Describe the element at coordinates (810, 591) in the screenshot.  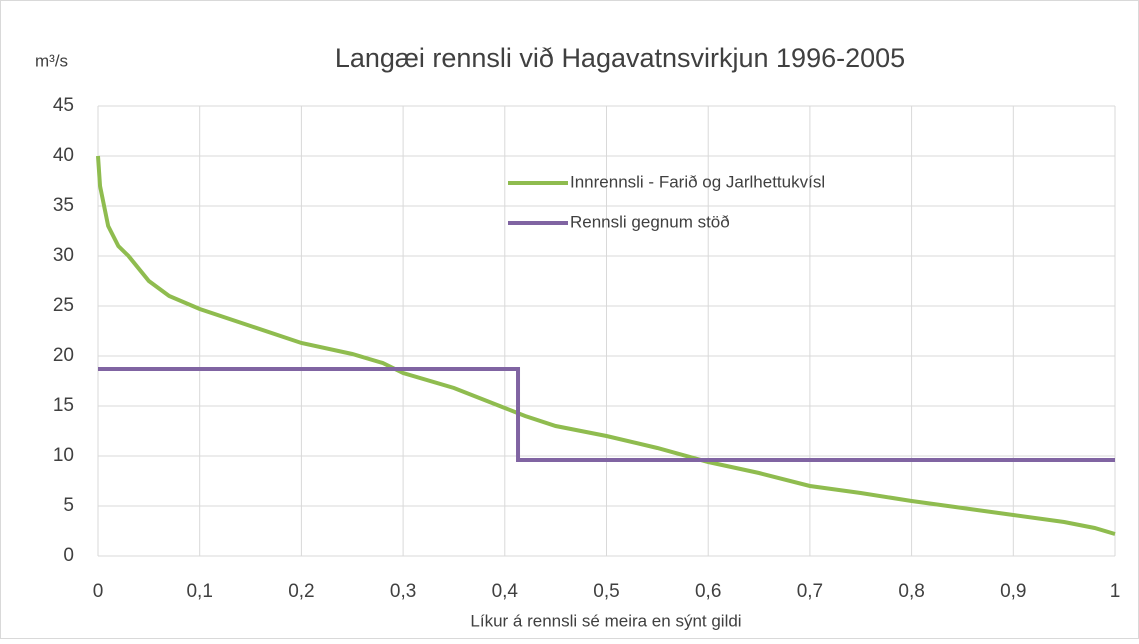
I see `x-tick-label: 0,7` at that location.